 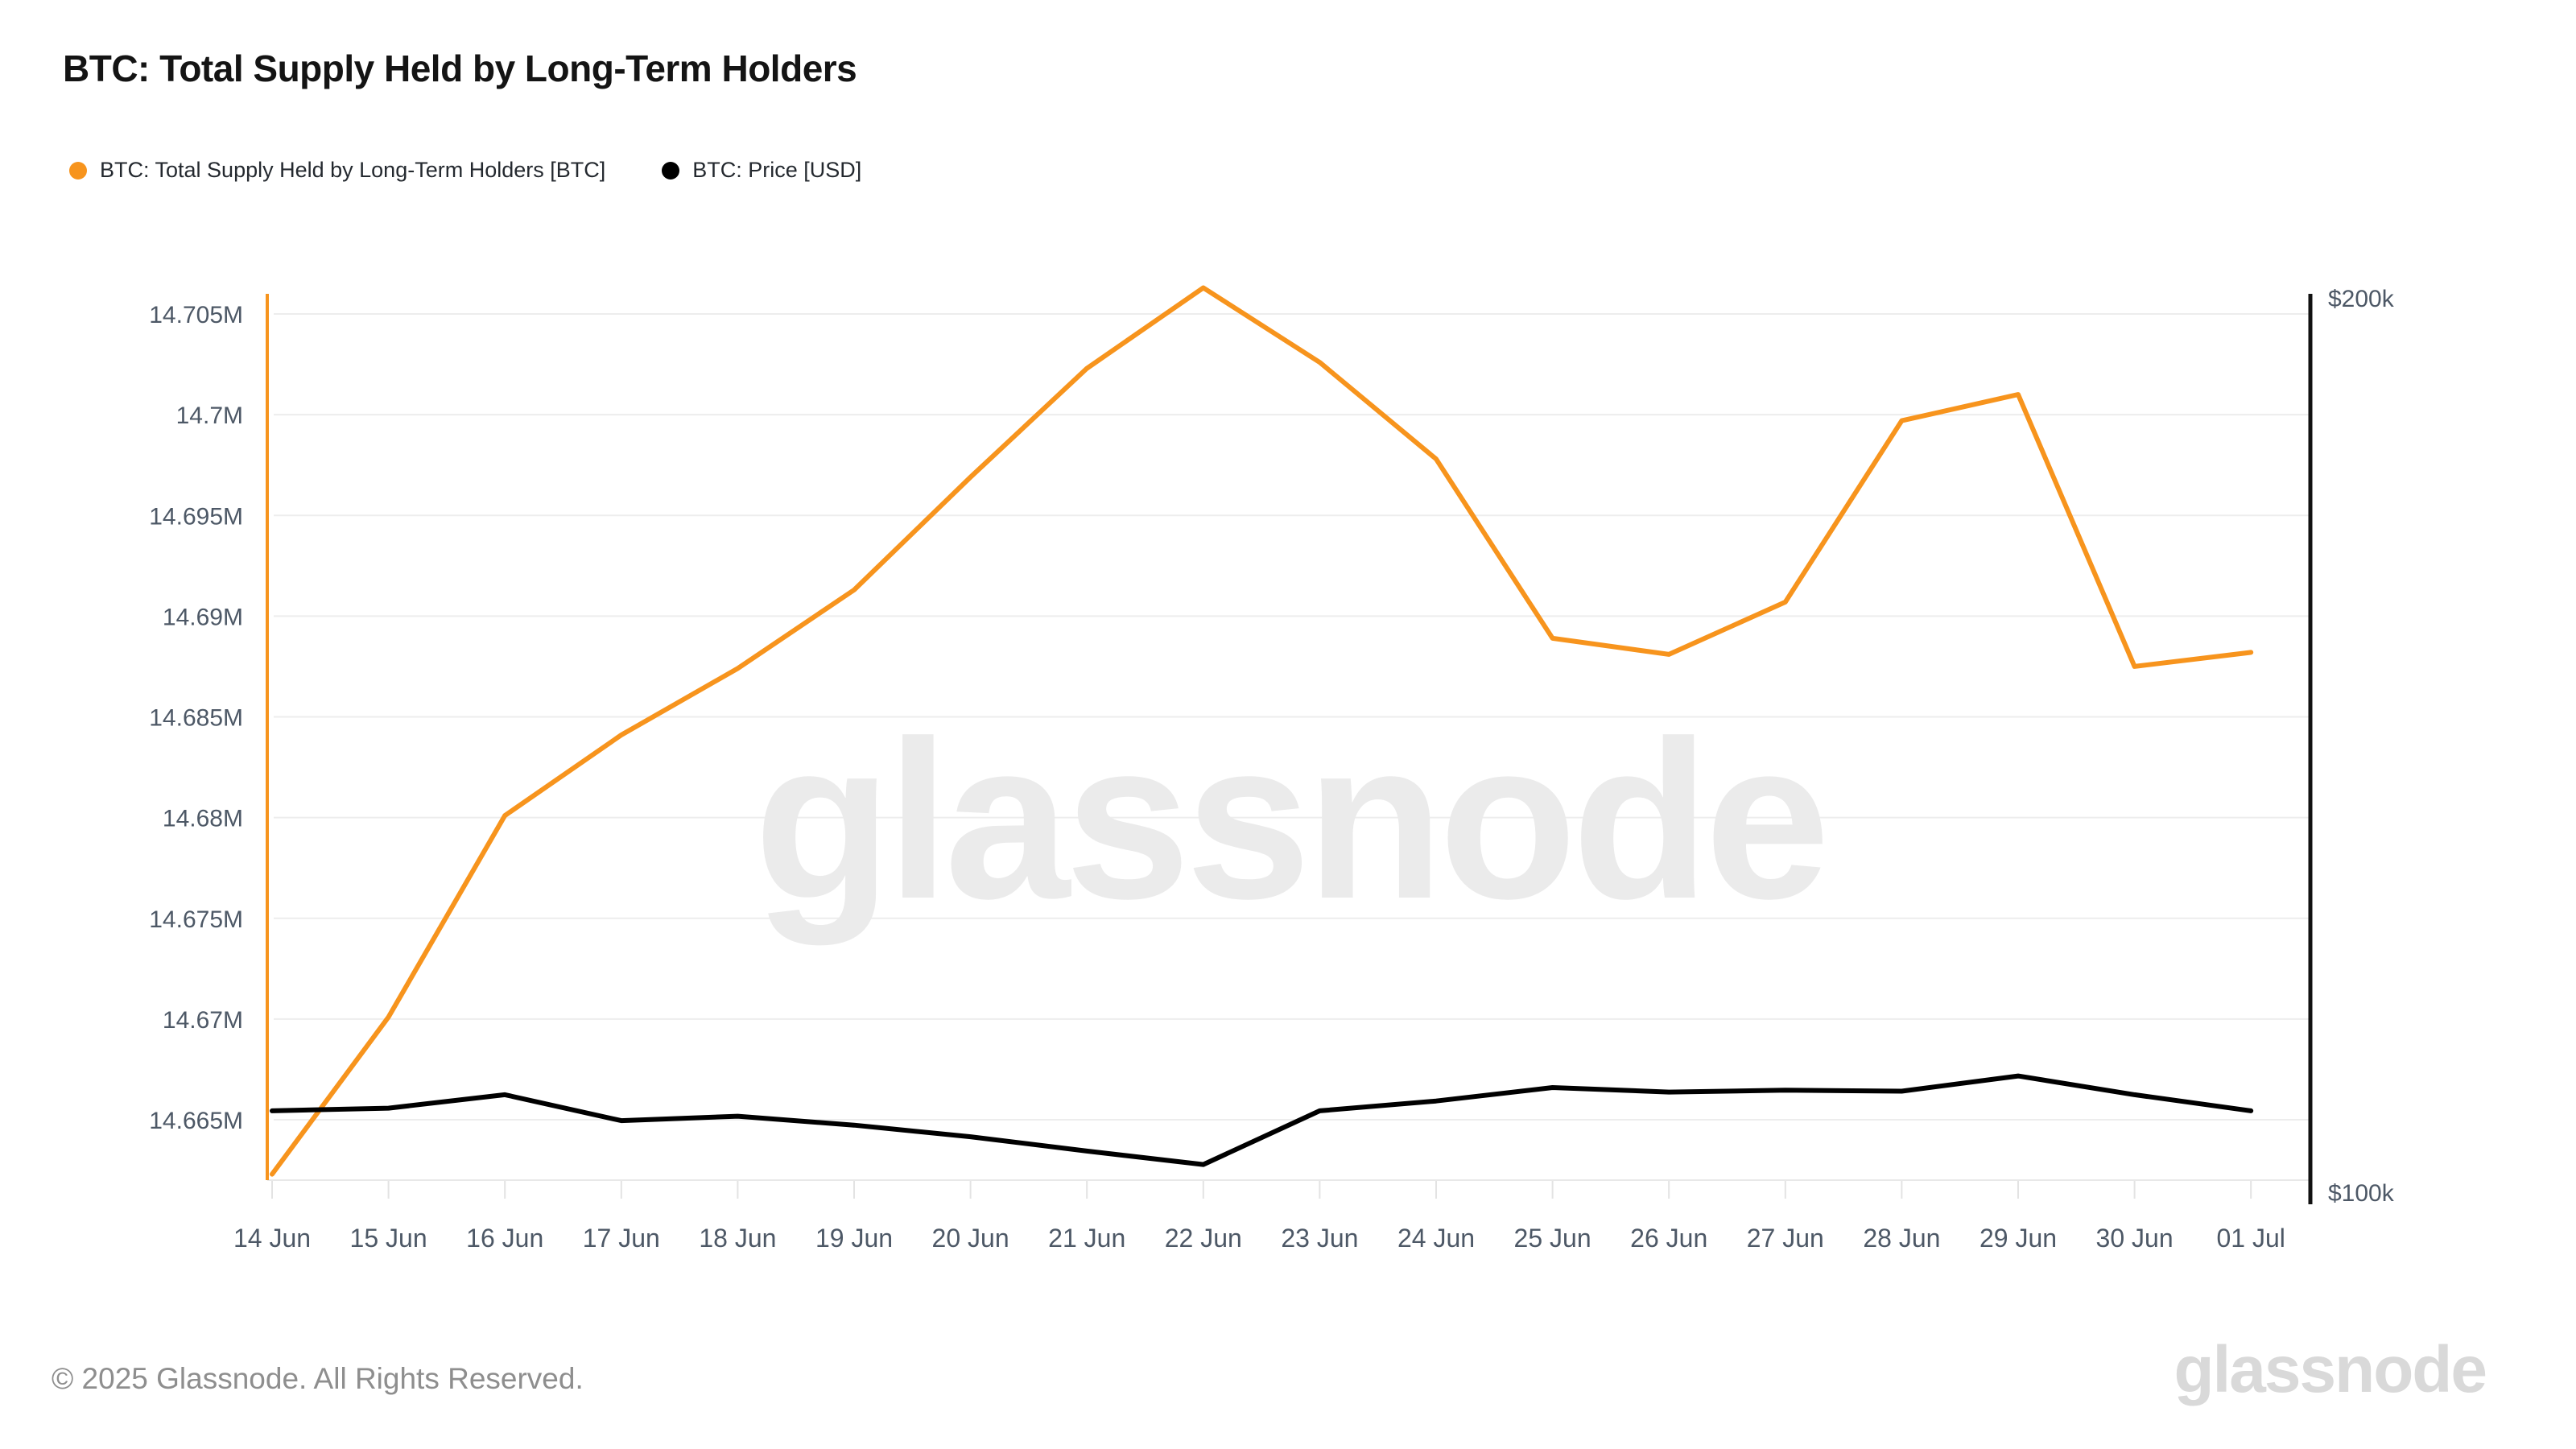 I want to click on x-axis-label: 29 Jun, so click(x=2018, y=1238).